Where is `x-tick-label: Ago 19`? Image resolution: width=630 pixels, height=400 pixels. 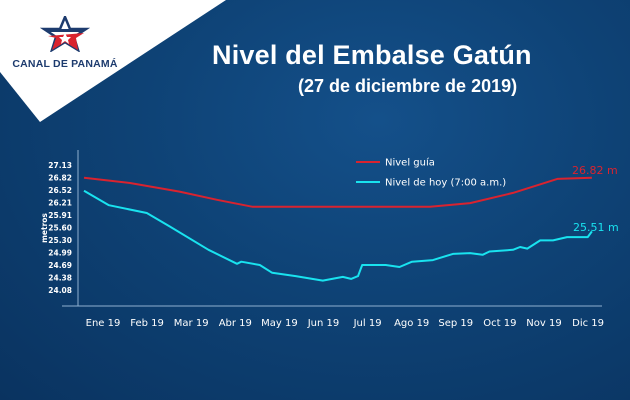 x-tick-label: Ago 19 is located at coordinates (411, 323).